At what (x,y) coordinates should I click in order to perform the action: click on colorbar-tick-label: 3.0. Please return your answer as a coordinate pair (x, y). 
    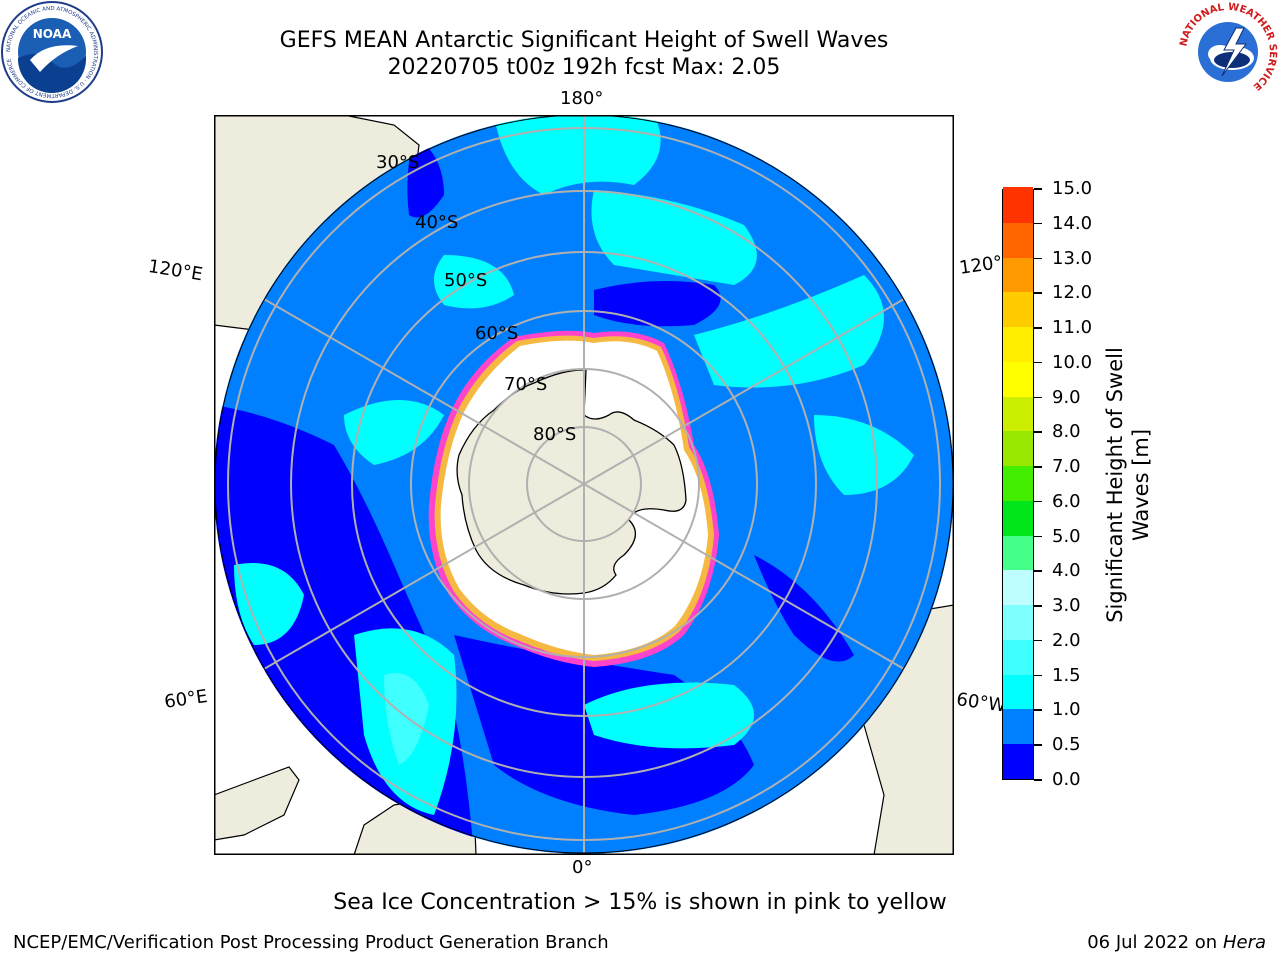
    Looking at the image, I should click on (1066, 606).